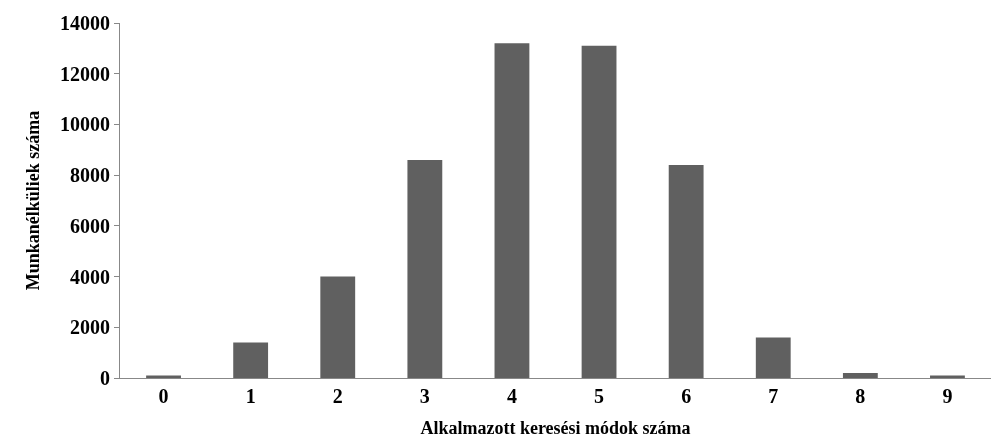 This screenshot has height=448, width=1006. What do you see at coordinates (250, 396) in the screenshot?
I see `x-tick-label: 1` at bounding box center [250, 396].